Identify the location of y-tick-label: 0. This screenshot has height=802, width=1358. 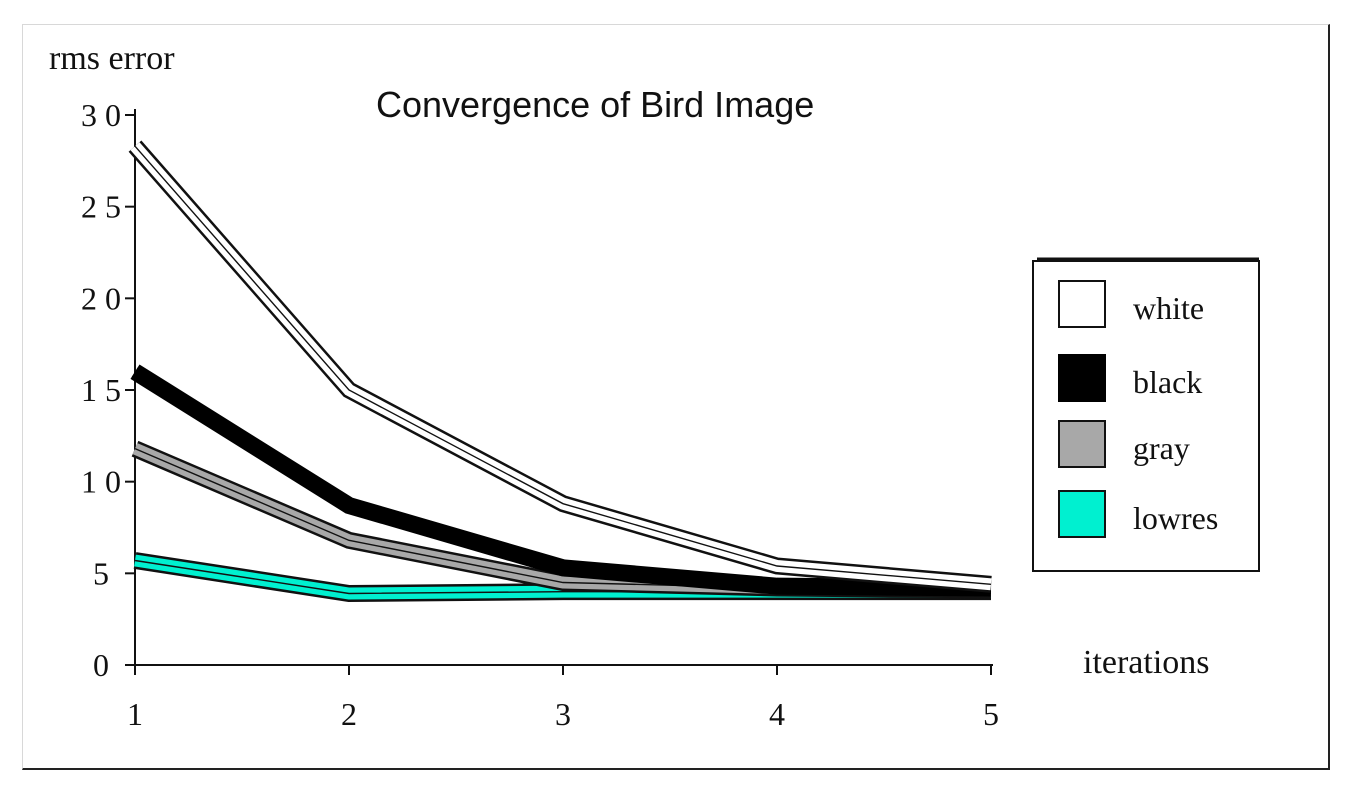
(101, 665).